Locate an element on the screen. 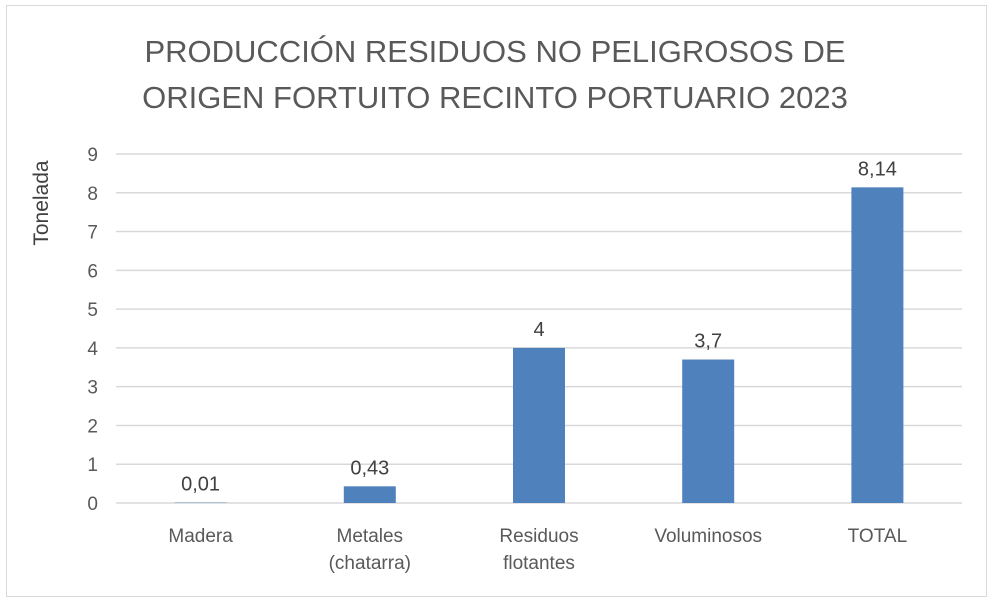  data-label: 8,14 is located at coordinates (877, 169).